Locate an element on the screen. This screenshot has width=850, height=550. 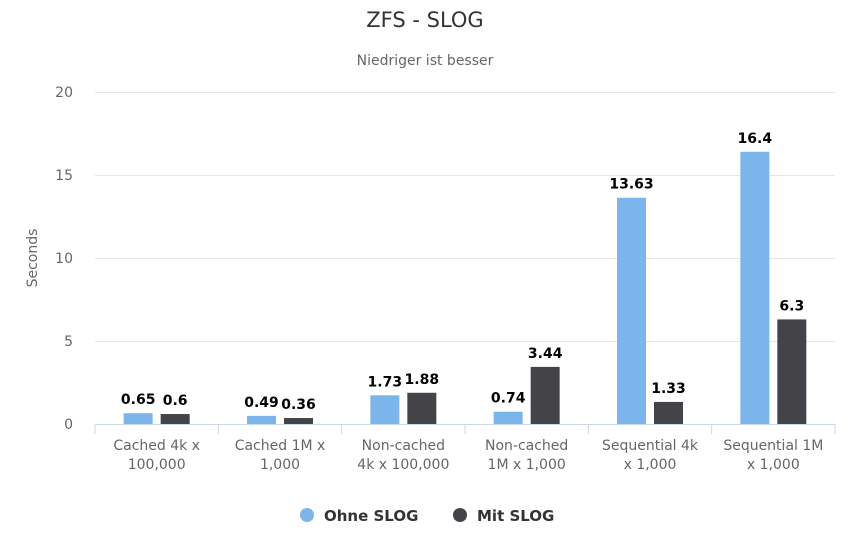
x-tick-label: Sequential 4k is located at coordinates (650, 446).